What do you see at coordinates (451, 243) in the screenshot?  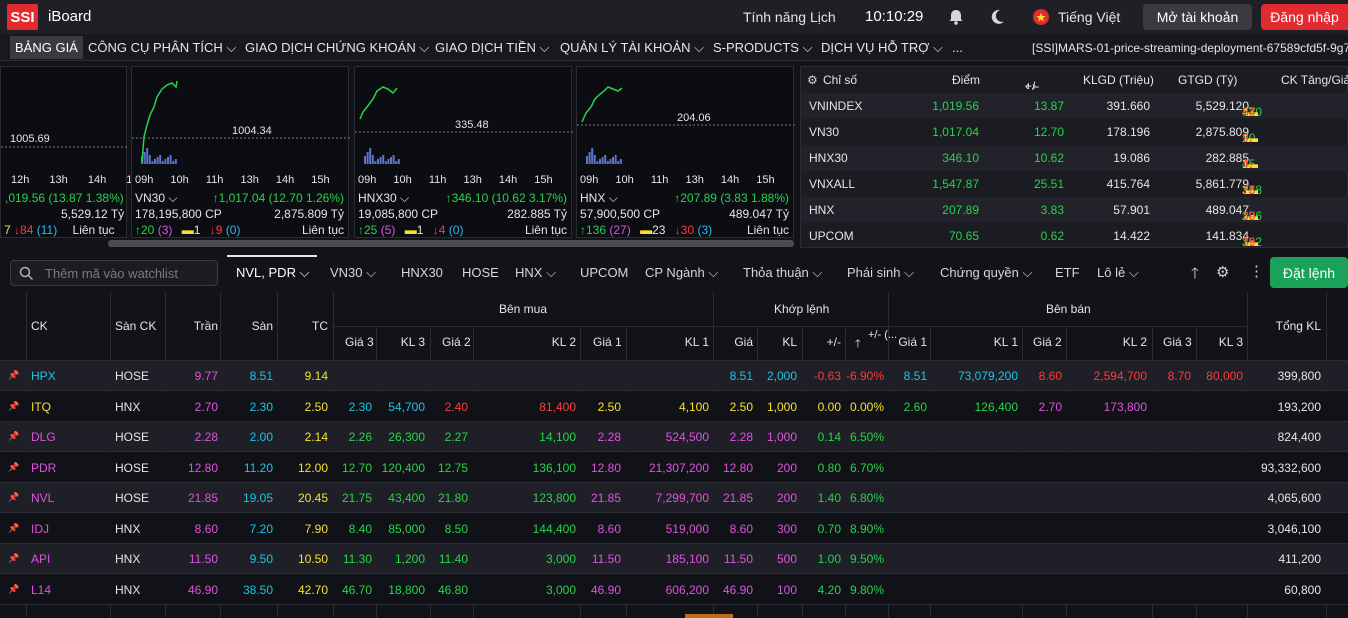 I see `chart-scrollbar` at bounding box center [451, 243].